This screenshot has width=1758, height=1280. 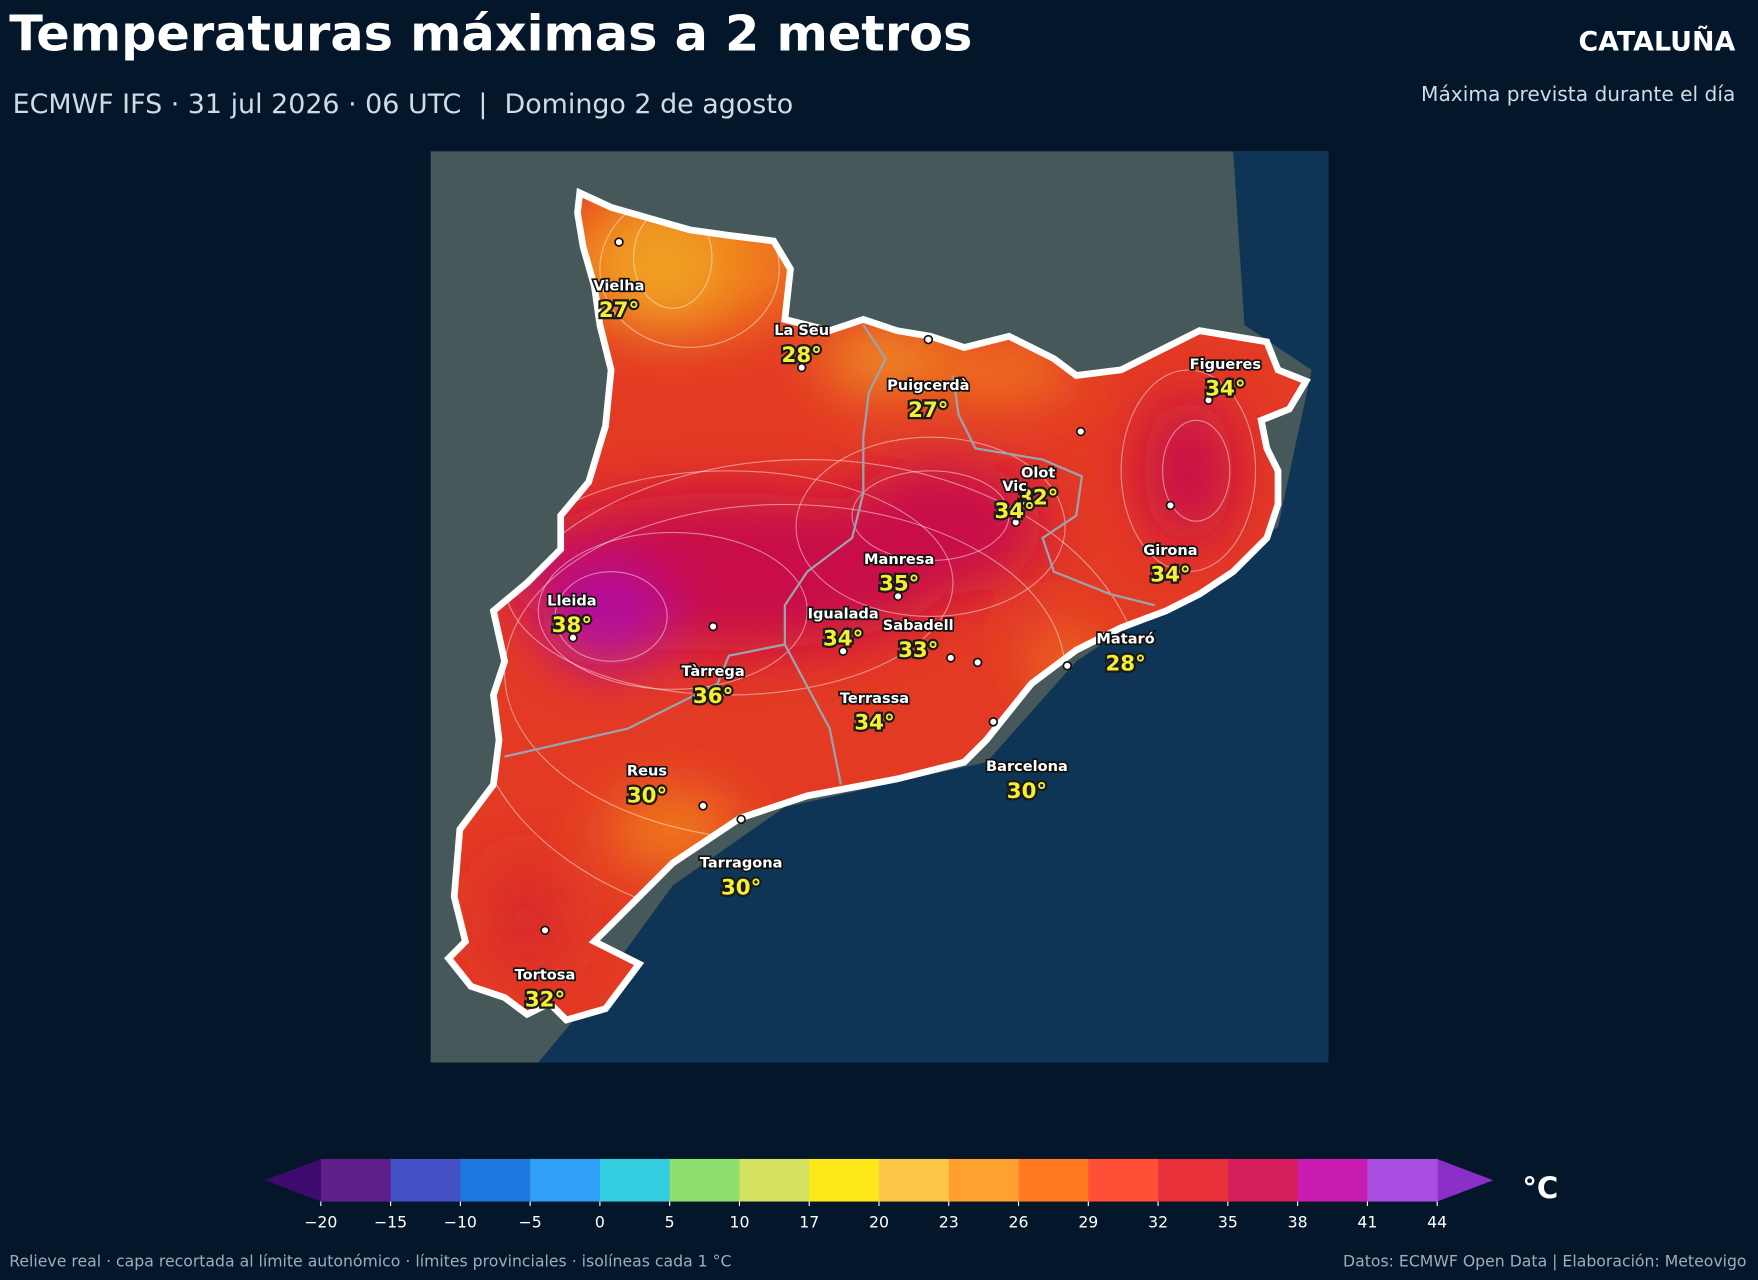 What do you see at coordinates (1027, 766) in the screenshot?
I see `city-name: Barcelona` at bounding box center [1027, 766].